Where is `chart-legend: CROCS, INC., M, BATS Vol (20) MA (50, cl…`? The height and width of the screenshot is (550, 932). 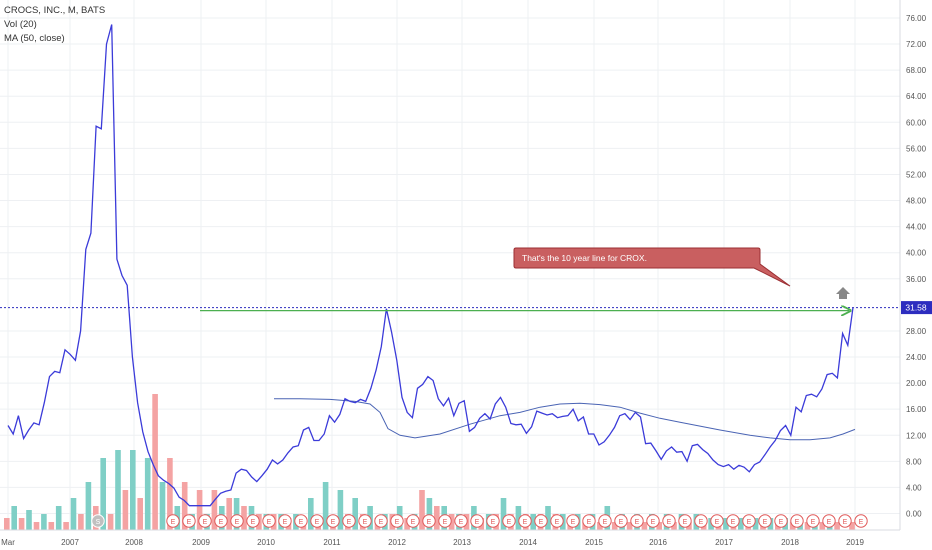 chart-legend: CROCS, INC., M, BATS Vol (20) MA (50, cl… is located at coordinates (54, 25).